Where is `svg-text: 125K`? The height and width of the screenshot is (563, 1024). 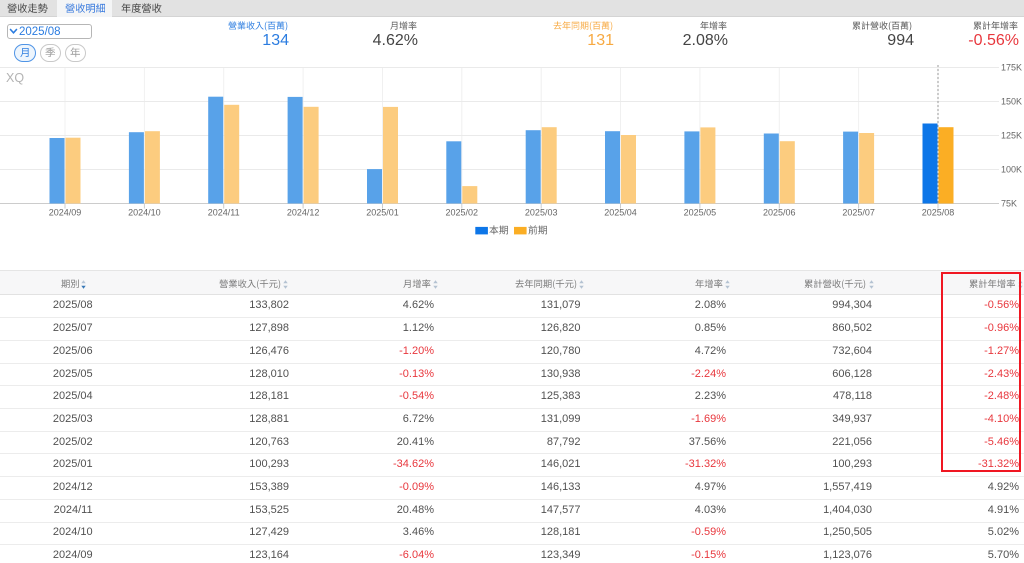 svg-text: 125K is located at coordinates (1011, 136).